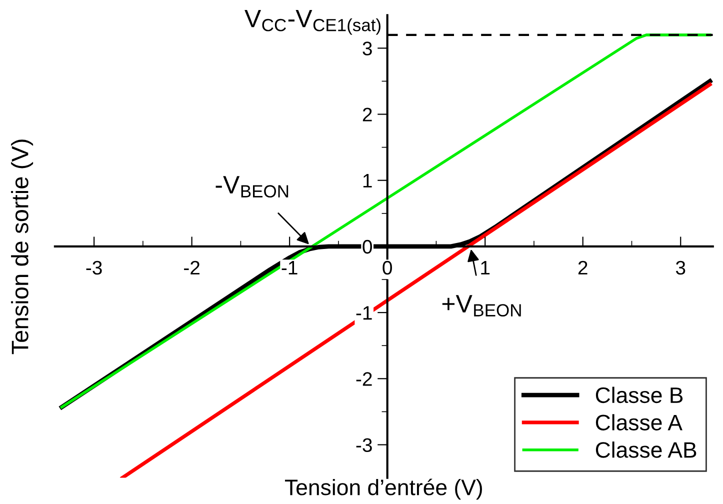  Describe the element at coordinates (94, 267) in the screenshot. I see `x-tick-label: -3` at that location.